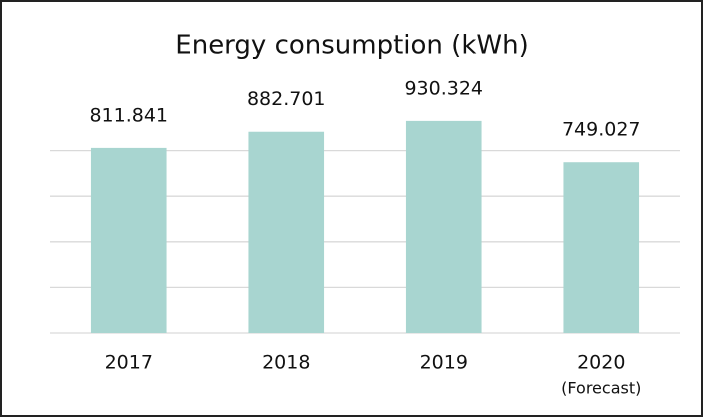 The height and width of the screenshot is (417, 703). Describe the element at coordinates (601, 130) in the screenshot. I see `value-label: 749.027` at that location.